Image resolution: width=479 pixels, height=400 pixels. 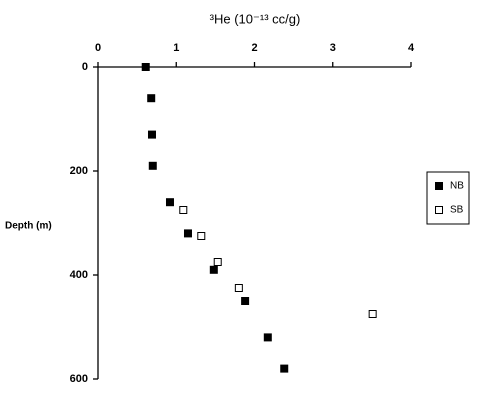 I want to click on y-axis-title: Depth (m), so click(x=28, y=226).